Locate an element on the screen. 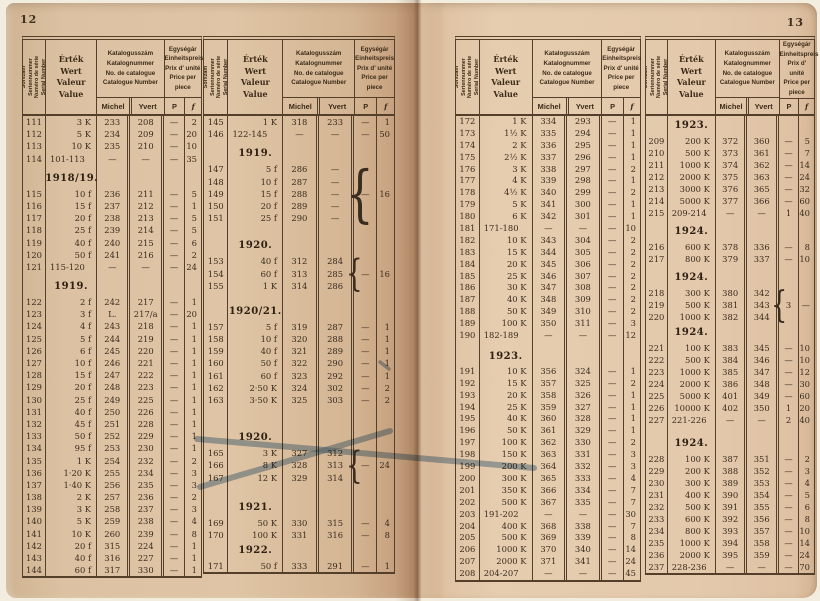 Image resolution: width=820 pixels, height=601 pixels. serial-cell: 228 is located at coordinates (657, 459).